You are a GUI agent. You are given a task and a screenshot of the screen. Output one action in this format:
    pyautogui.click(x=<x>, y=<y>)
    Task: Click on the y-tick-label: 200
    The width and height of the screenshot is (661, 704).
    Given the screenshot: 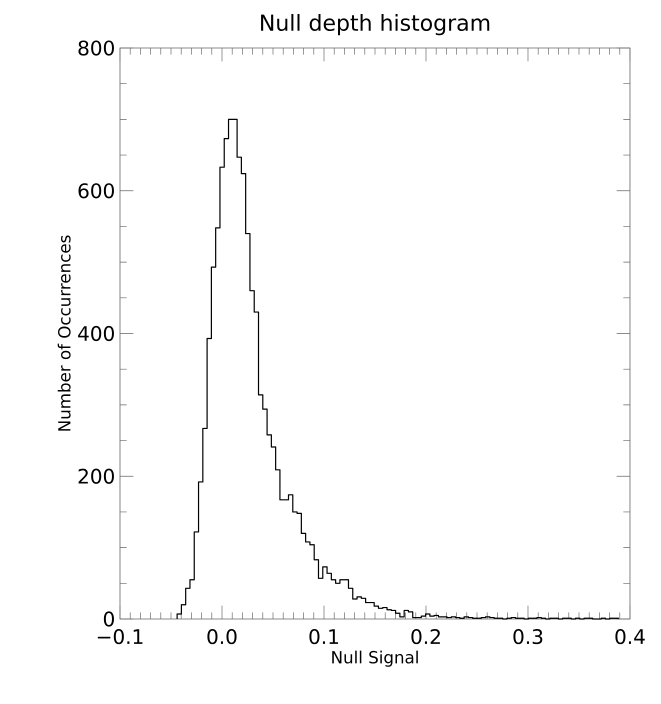 What is the action you would take?
    pyautogui.click(x=96, y=476)
    